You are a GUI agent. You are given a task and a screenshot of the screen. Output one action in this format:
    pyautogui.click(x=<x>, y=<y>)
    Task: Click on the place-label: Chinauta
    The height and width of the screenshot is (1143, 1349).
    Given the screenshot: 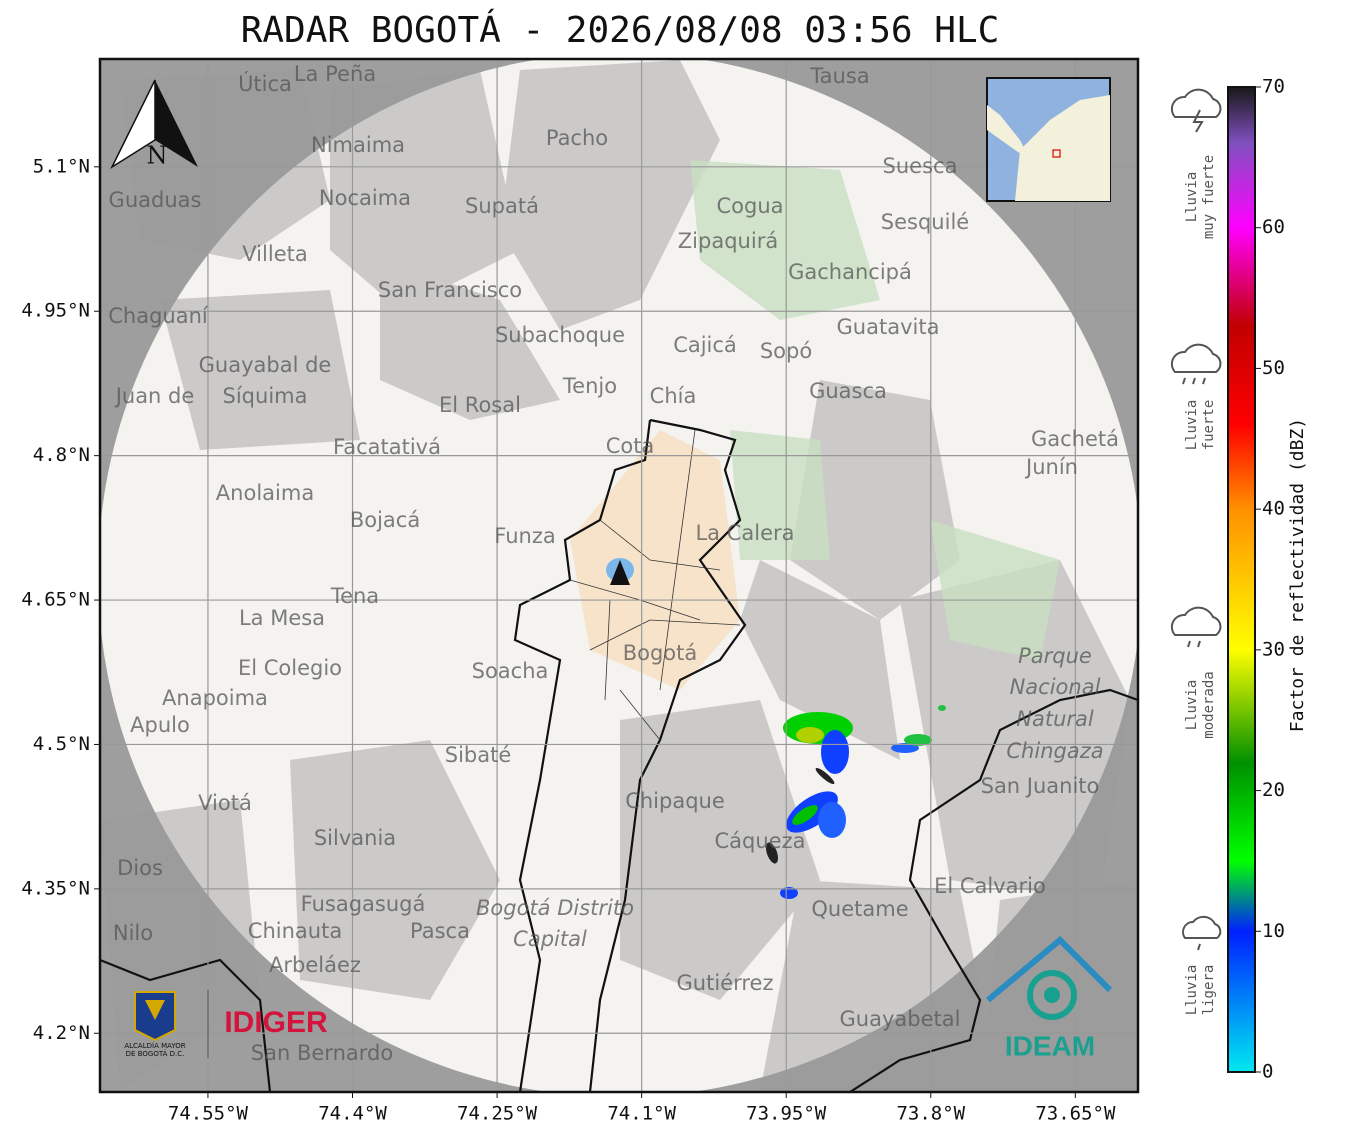 What is the action you would take?
    pyautogui.click(x=295, y=931)
    